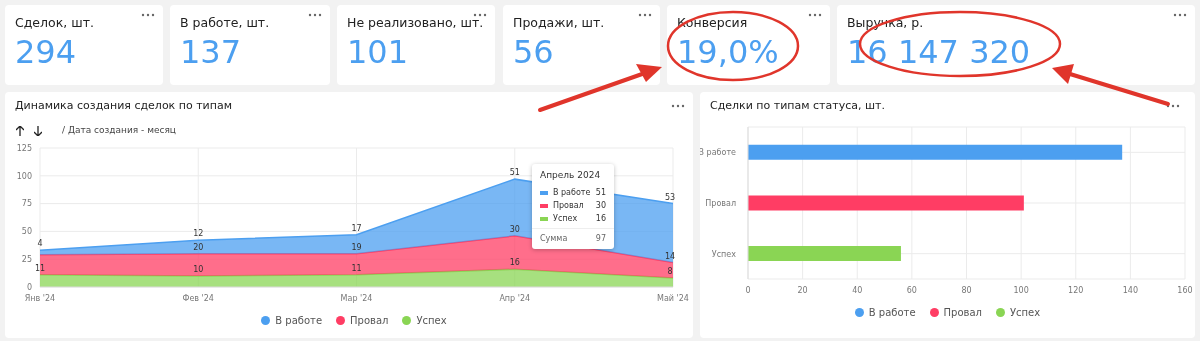  I want to click on x-tick-label: Апр '24, so click(515, 298).